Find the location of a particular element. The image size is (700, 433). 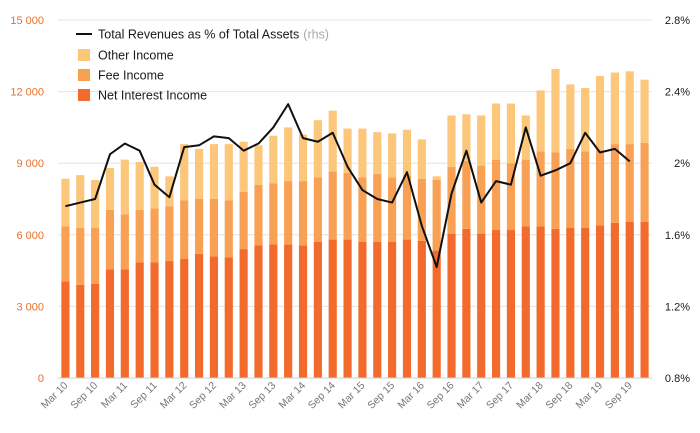

legend-label-net-interest-income: Net Interest Income is located at coordinates (152, 96).